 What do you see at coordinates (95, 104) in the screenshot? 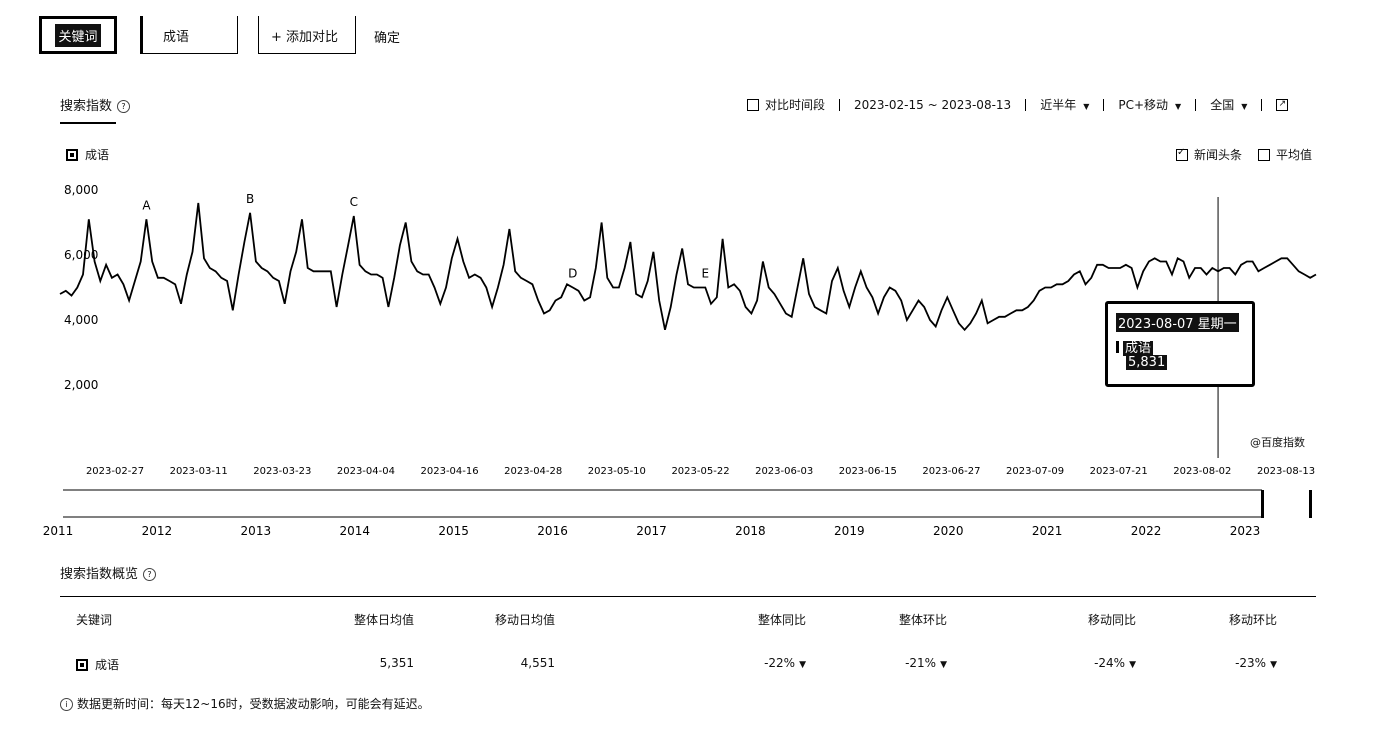
I see `tab-search-index: 搜索指数?` at bounding box center [95, 104].